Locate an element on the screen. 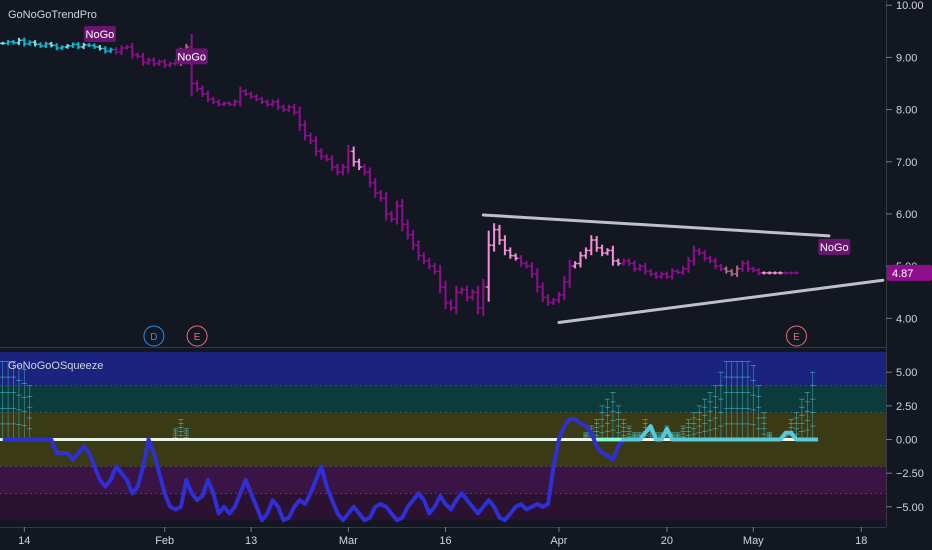 The height and width of the screenshot is (550, 932). oscillator-go-segment is located at coordinates (707, 433).